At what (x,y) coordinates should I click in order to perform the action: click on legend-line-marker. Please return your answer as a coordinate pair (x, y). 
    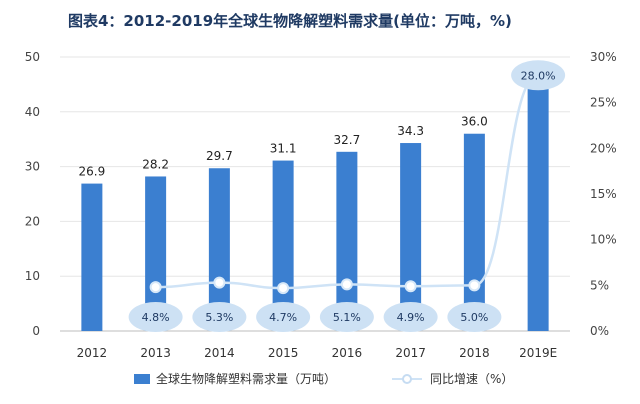
    Looking at the image, I should click on (407, 379).